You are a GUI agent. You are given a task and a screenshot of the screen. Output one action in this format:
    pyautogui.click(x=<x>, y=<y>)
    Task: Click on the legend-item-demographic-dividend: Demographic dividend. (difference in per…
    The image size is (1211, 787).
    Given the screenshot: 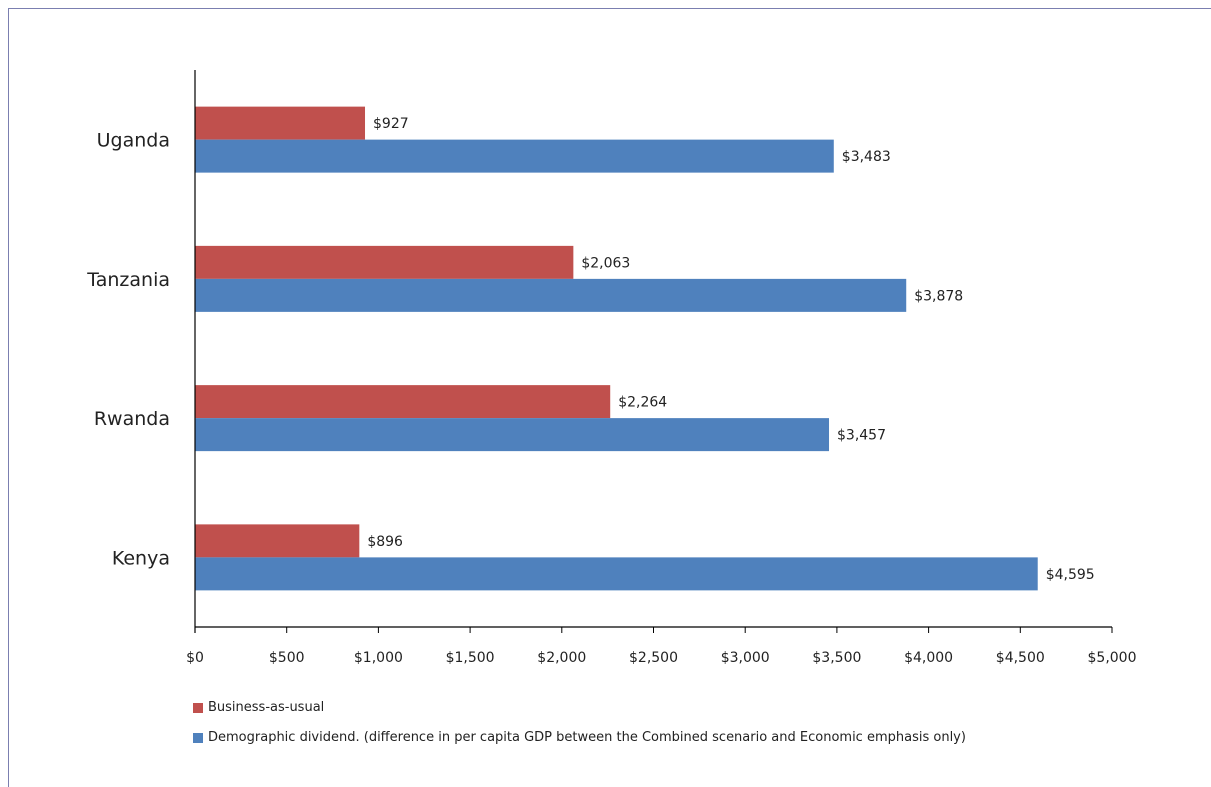 What is the action you would take?
    pyautogui.click(x=579, y=737)
    